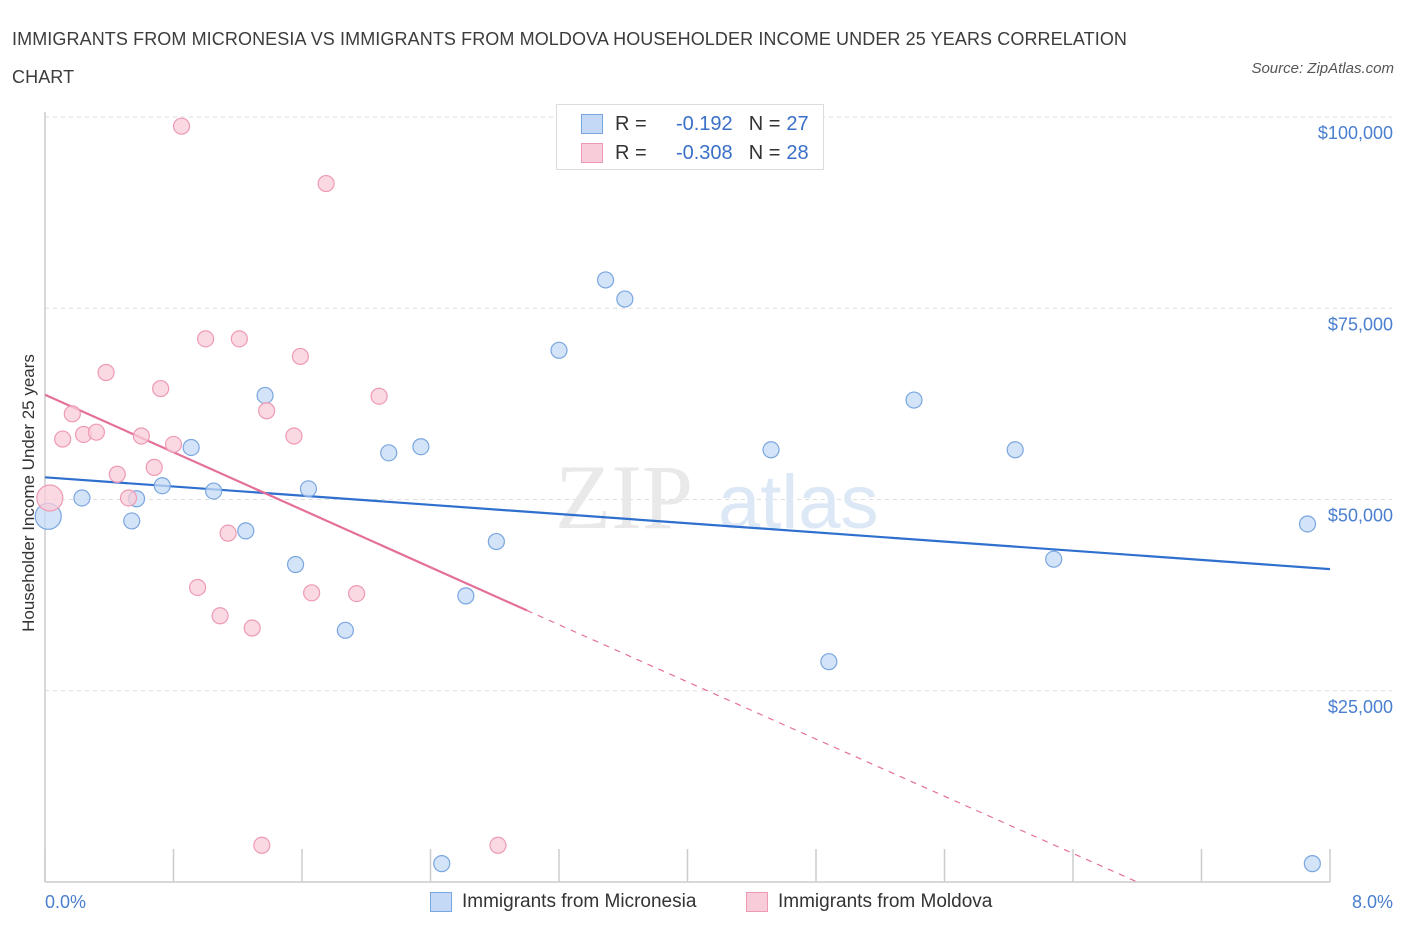 This screenshot has height=930, width=1406. What do you see at coordinates (704, 123) in the screenshot?
I see `r-value-micronesia: -0.192` at bounding box center [704, 123].